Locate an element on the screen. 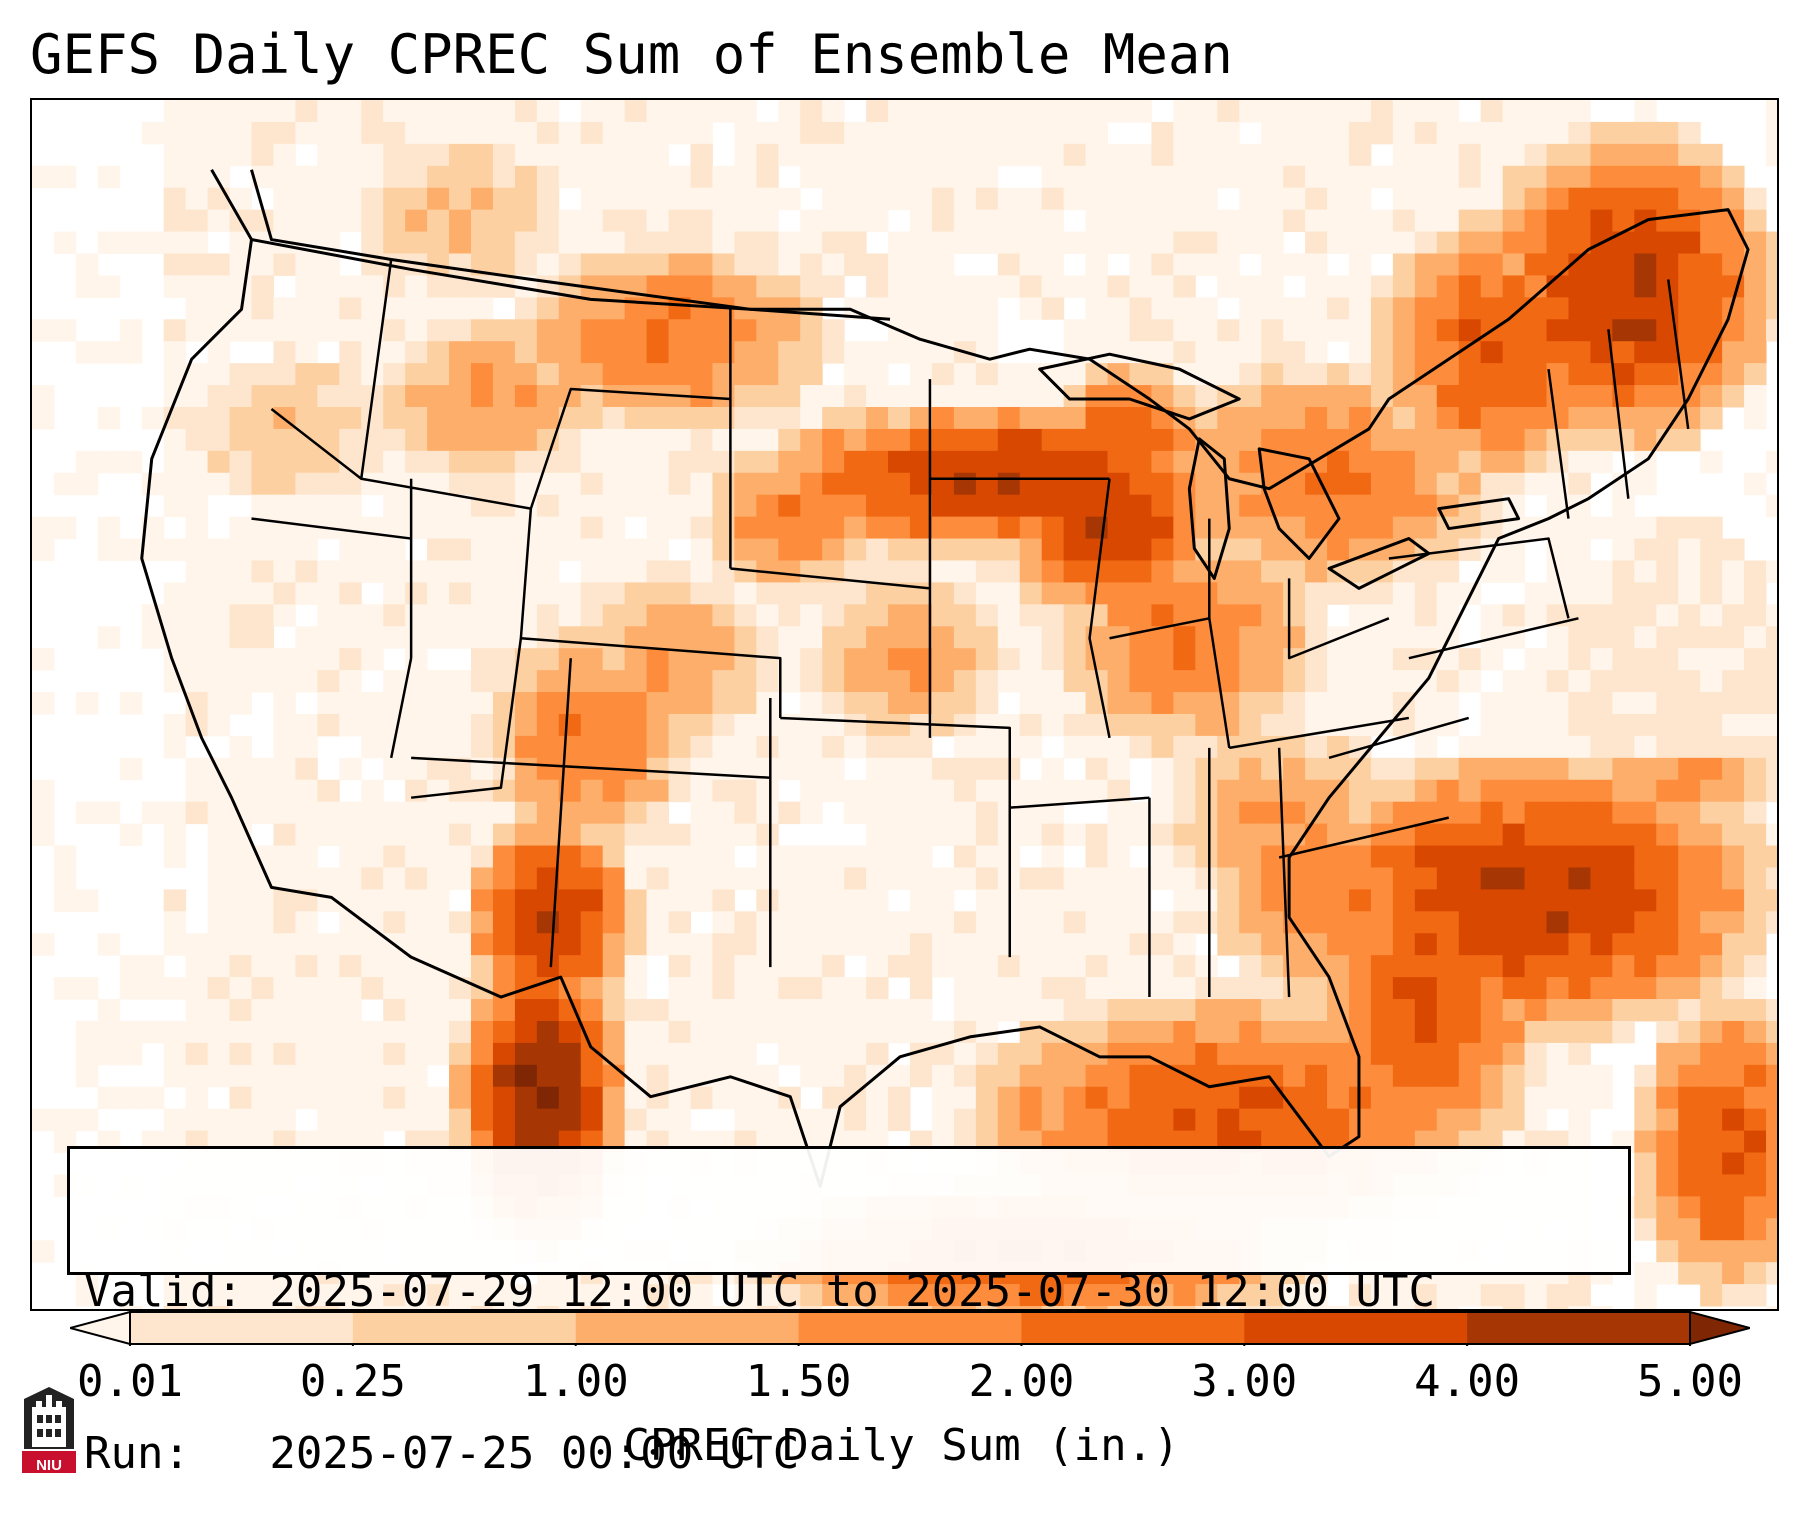 The height and width of the screenshot is (1535, 1803). colorbar-tick-label: 2.00 is located at coordinates (1021, 1381).